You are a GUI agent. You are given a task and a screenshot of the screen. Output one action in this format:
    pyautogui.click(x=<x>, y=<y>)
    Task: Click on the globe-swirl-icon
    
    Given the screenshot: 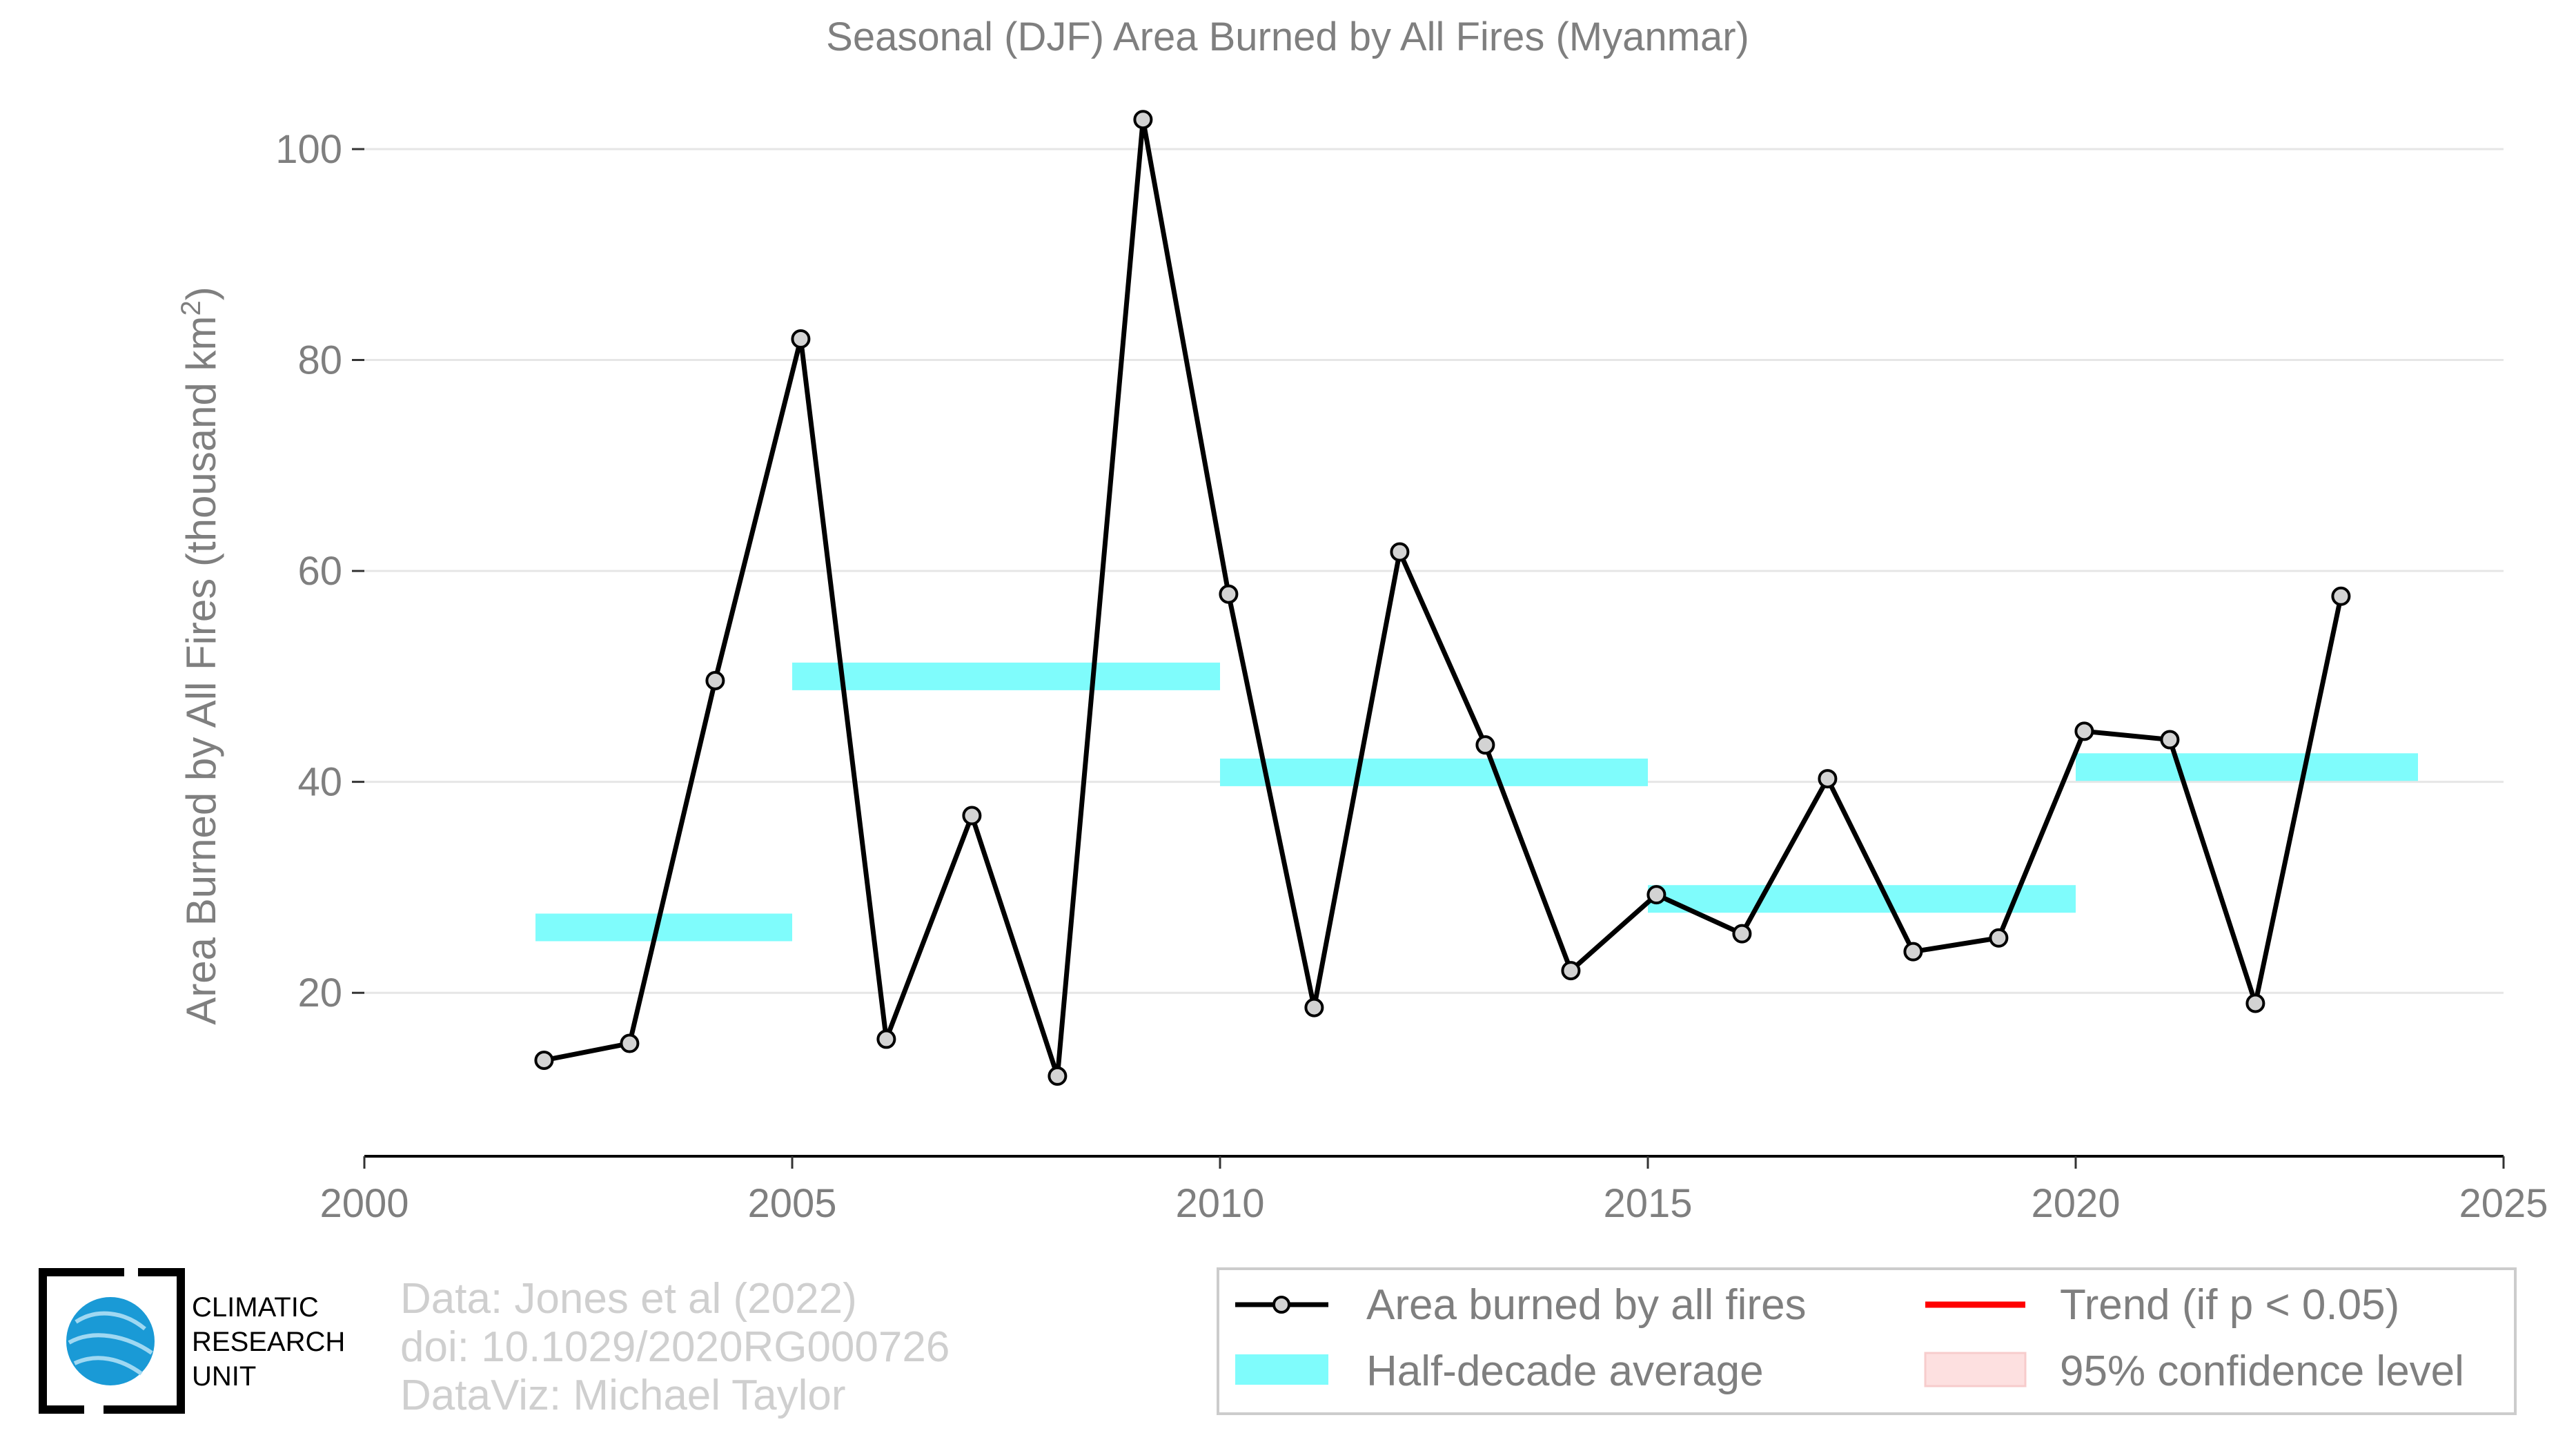 What is the action you would take?
    pyautogui.click(x=110, y=1344)
    